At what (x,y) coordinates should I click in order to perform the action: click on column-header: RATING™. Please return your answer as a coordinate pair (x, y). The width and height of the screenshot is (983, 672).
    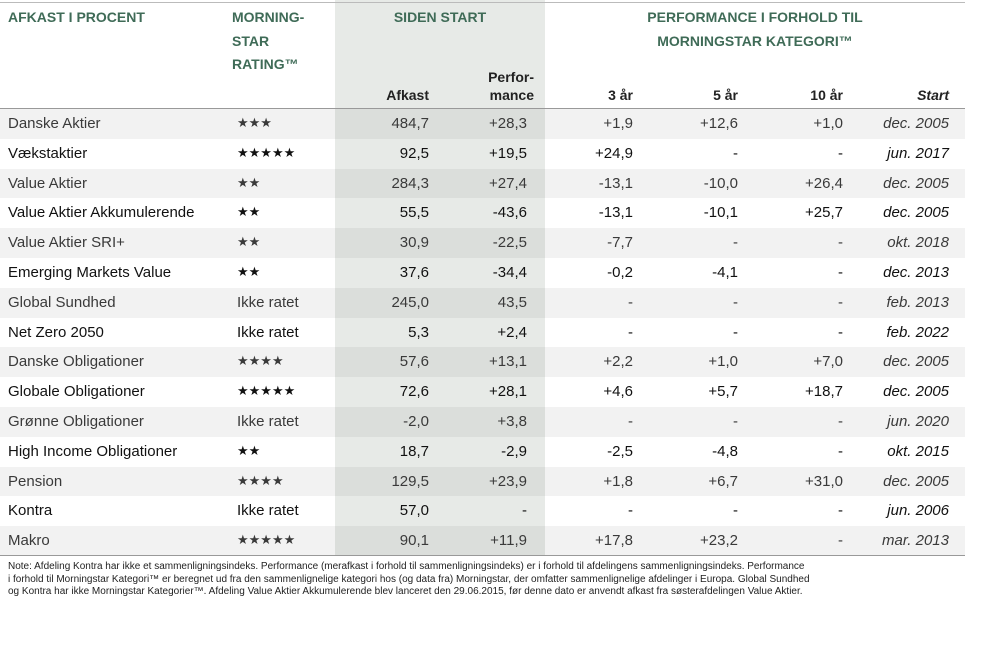
    Looking at the image, I should click on (265, 64).